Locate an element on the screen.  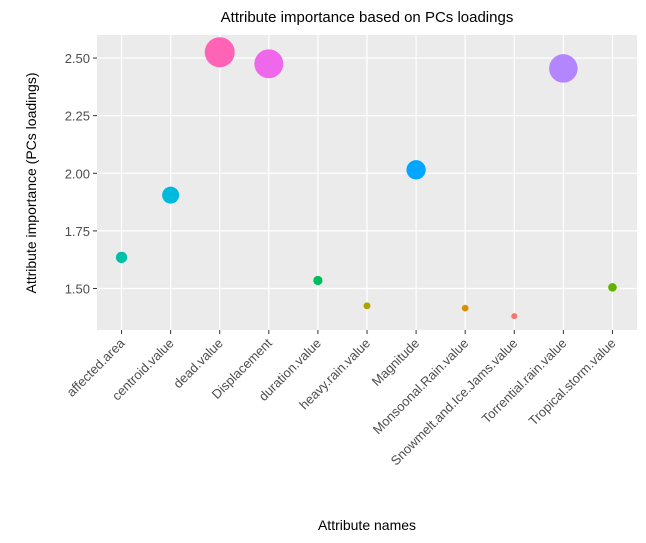
x-tick-label: Torrential.rain.value is located at coordinates (524, 381).